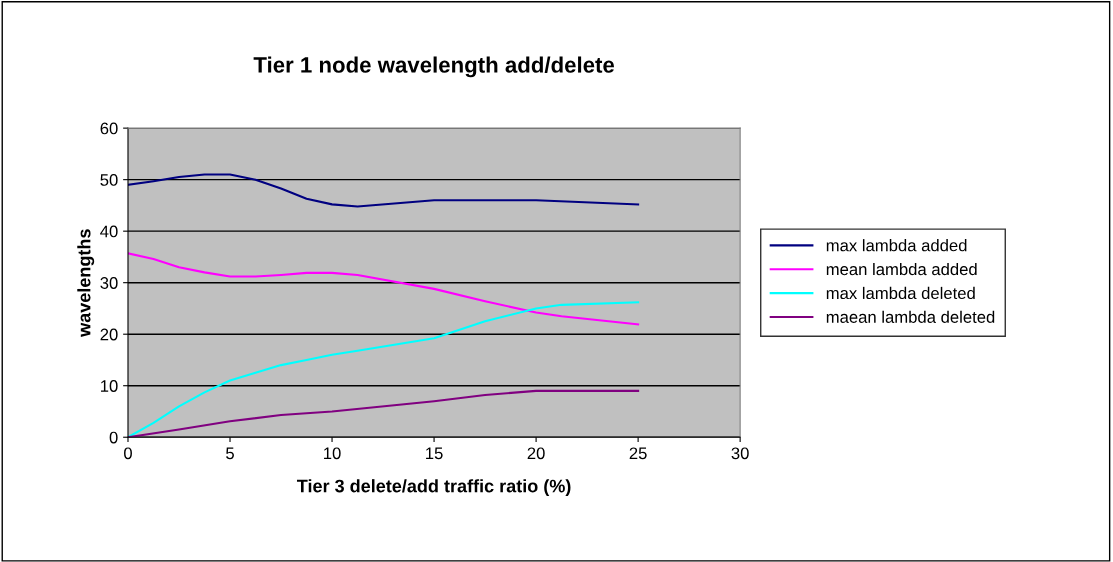 This screenshot has height=562, width=1113. What do you see at coordinates (901, 269) in the screenshot?
I see `legend-label: mean lambda added` at bounding box center [901, 269].